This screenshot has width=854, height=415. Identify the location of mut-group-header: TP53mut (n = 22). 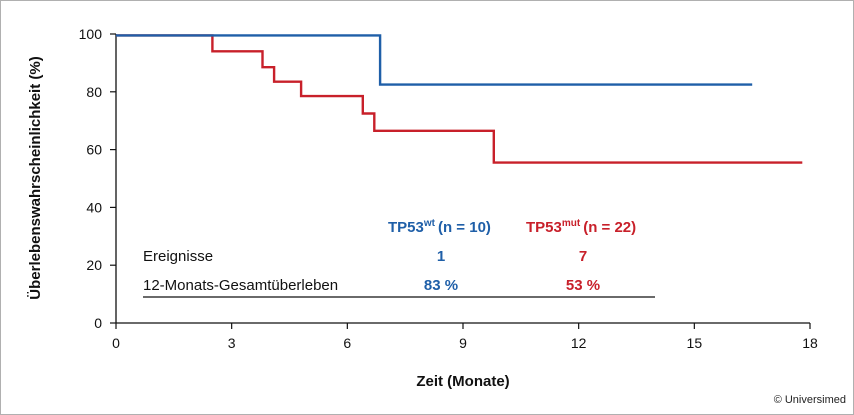
(581, 227).